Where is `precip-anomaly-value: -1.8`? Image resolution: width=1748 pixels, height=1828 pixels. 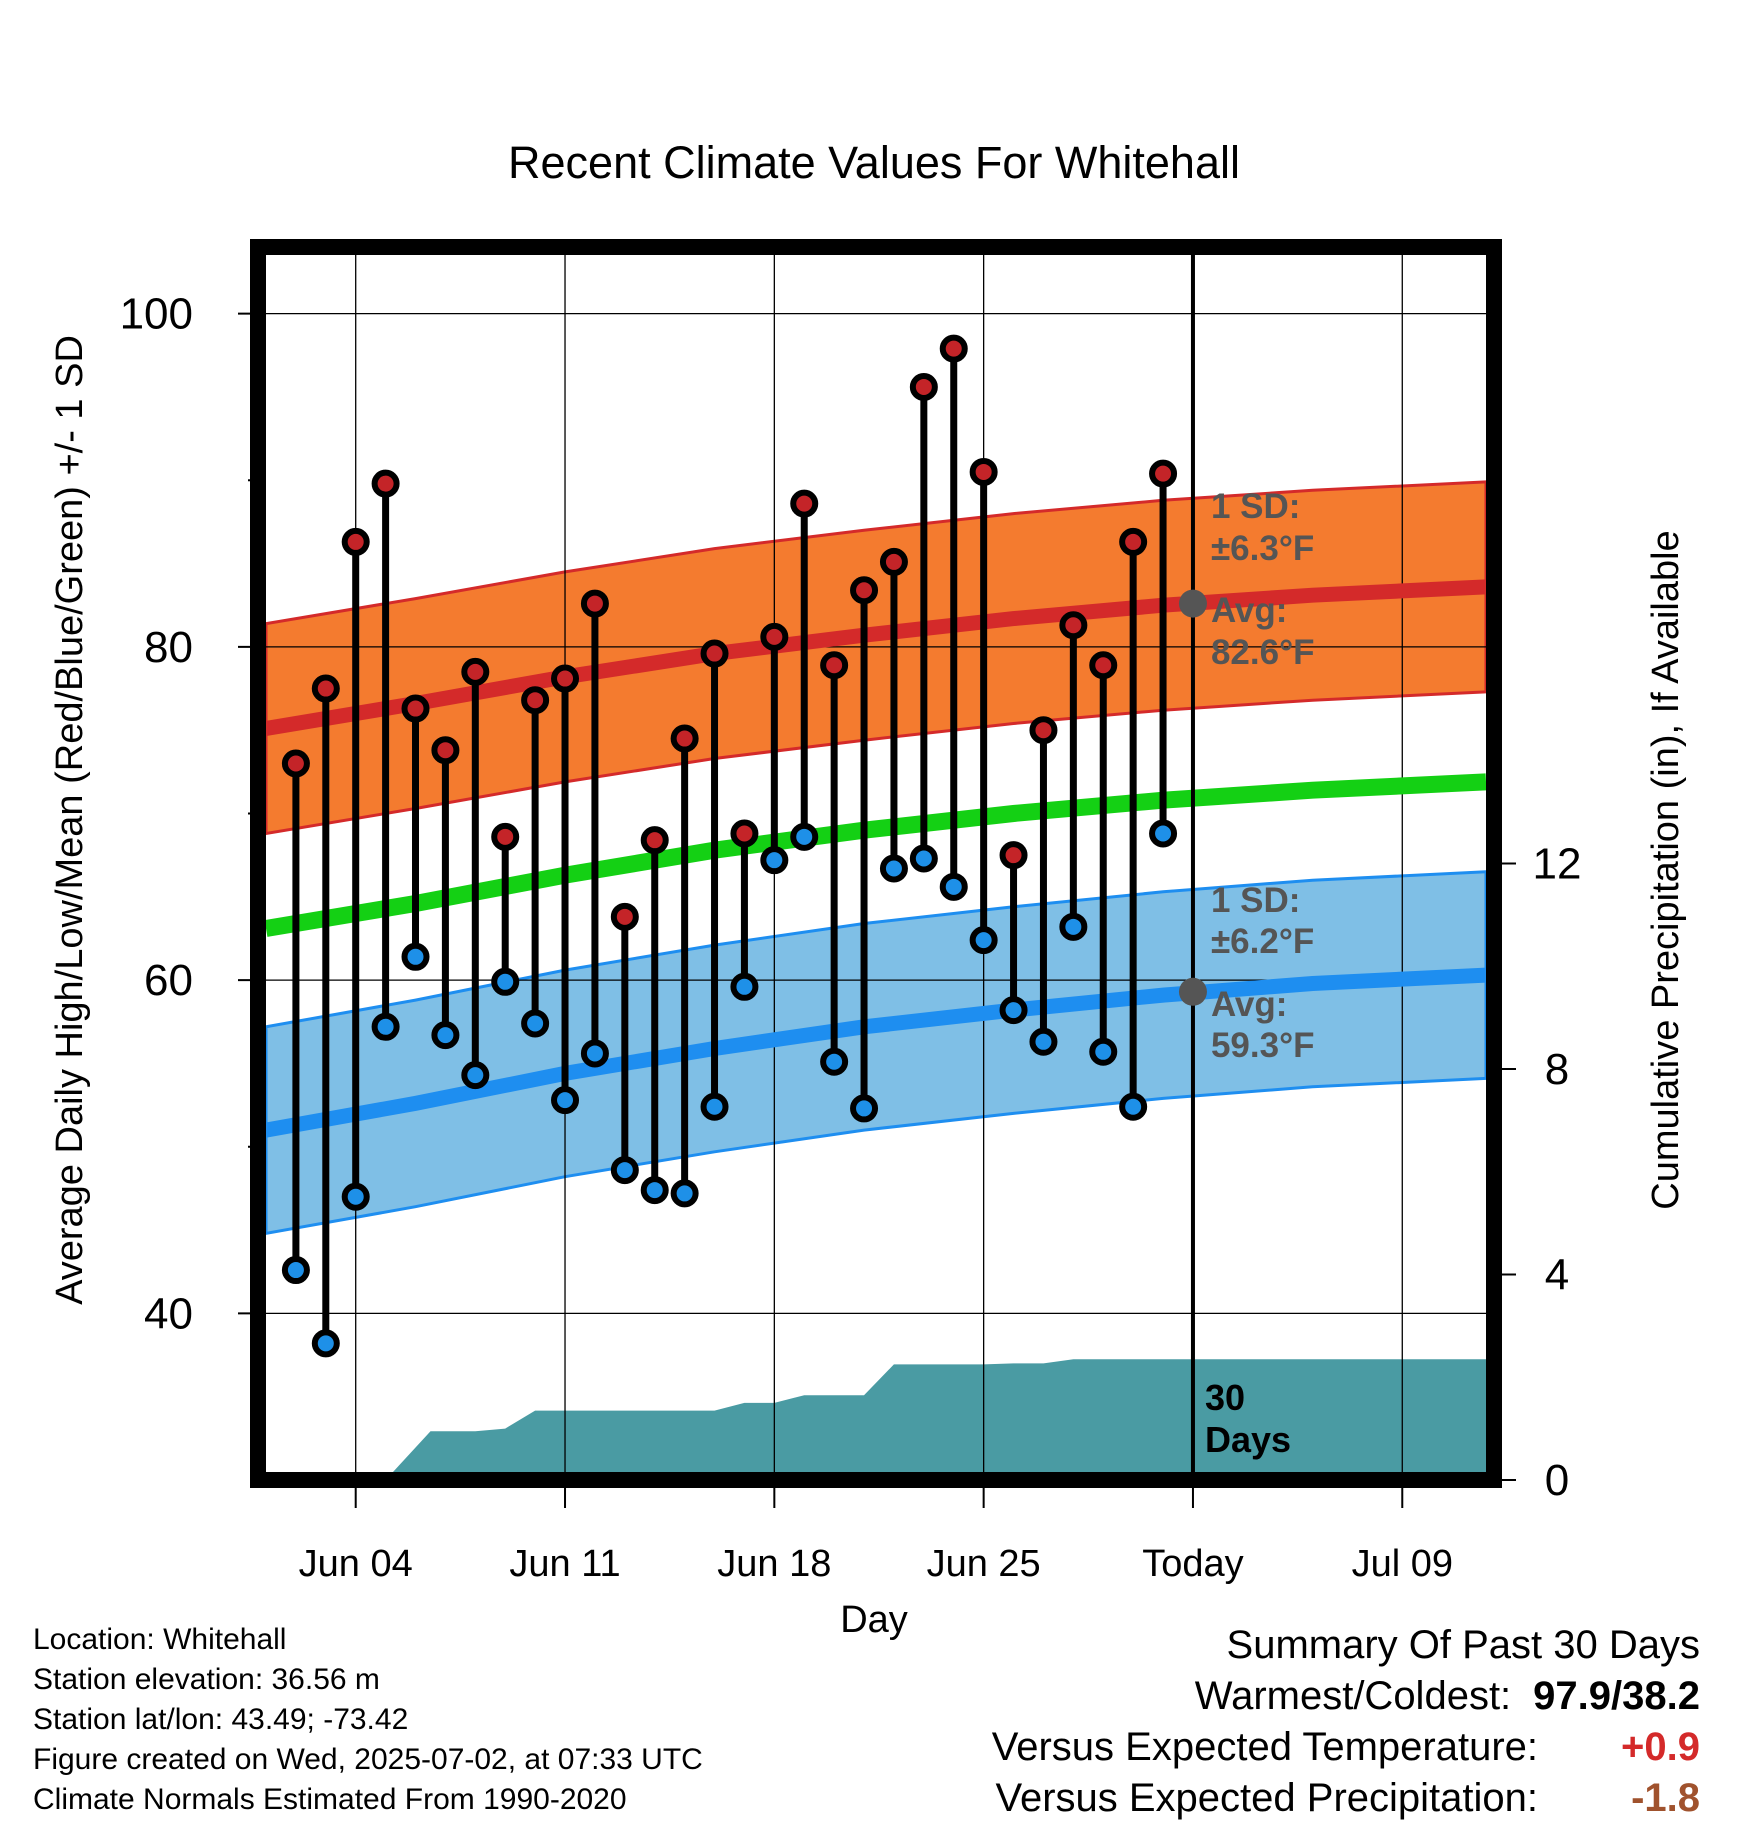 precip-anomaly-value: -1.8 is located at coordinates (1665, 1798).